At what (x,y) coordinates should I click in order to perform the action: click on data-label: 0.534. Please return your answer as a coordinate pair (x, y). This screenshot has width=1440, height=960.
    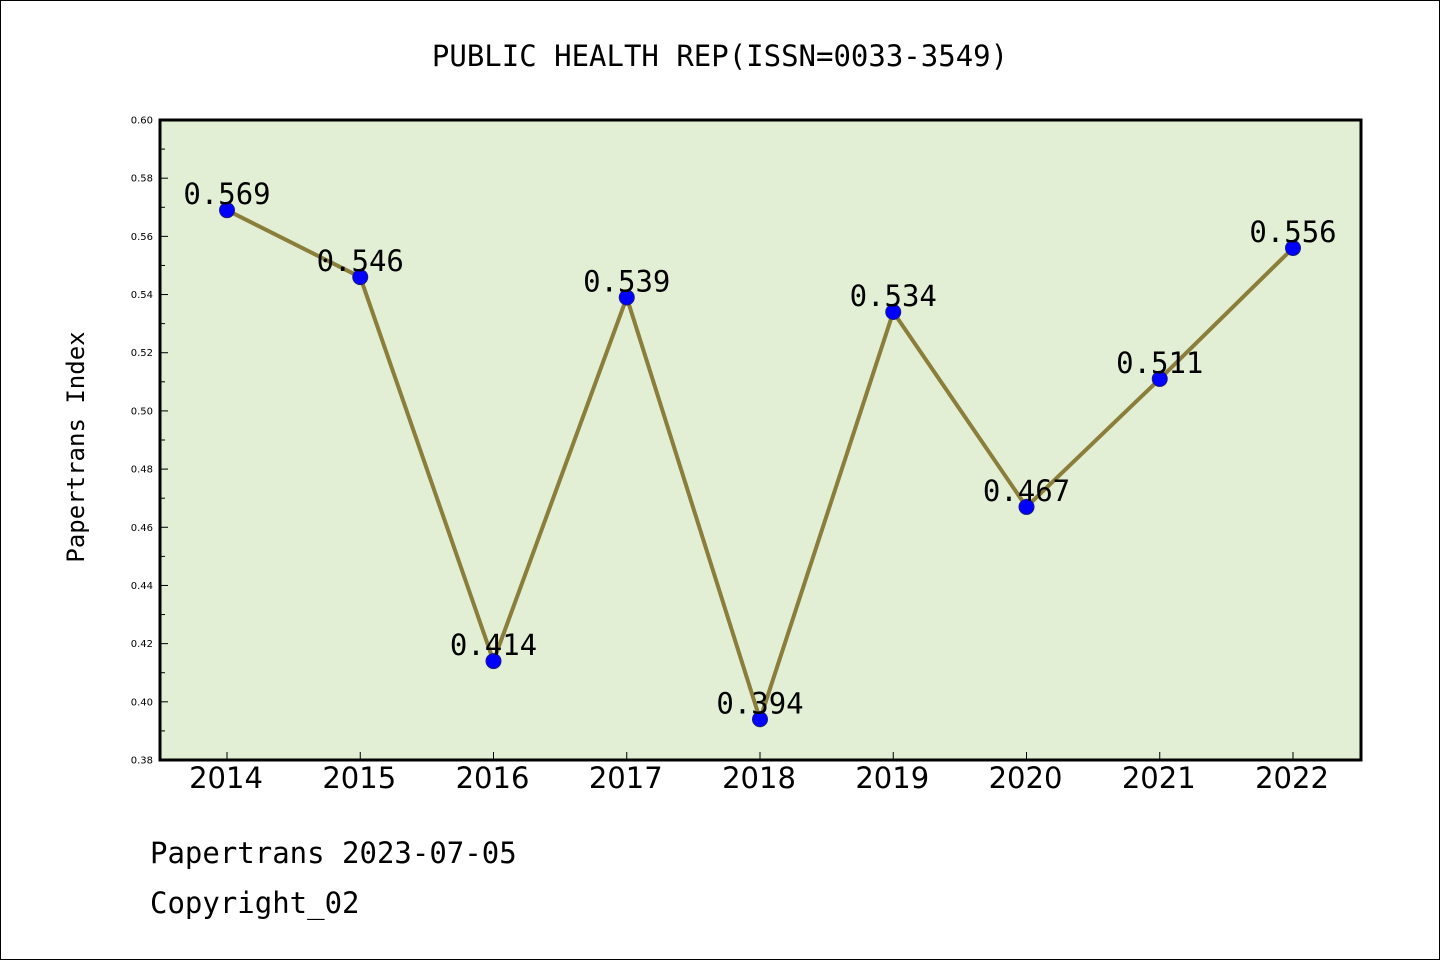
    Looking at the image, I should click on (893, 296).